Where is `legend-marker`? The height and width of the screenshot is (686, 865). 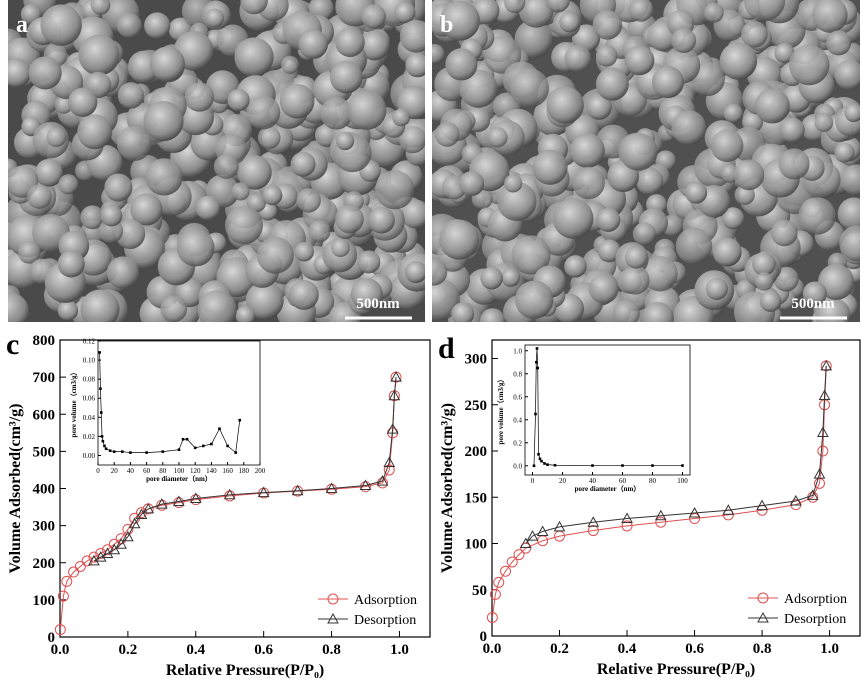
legend-marker is located at coordinates (333, 618).